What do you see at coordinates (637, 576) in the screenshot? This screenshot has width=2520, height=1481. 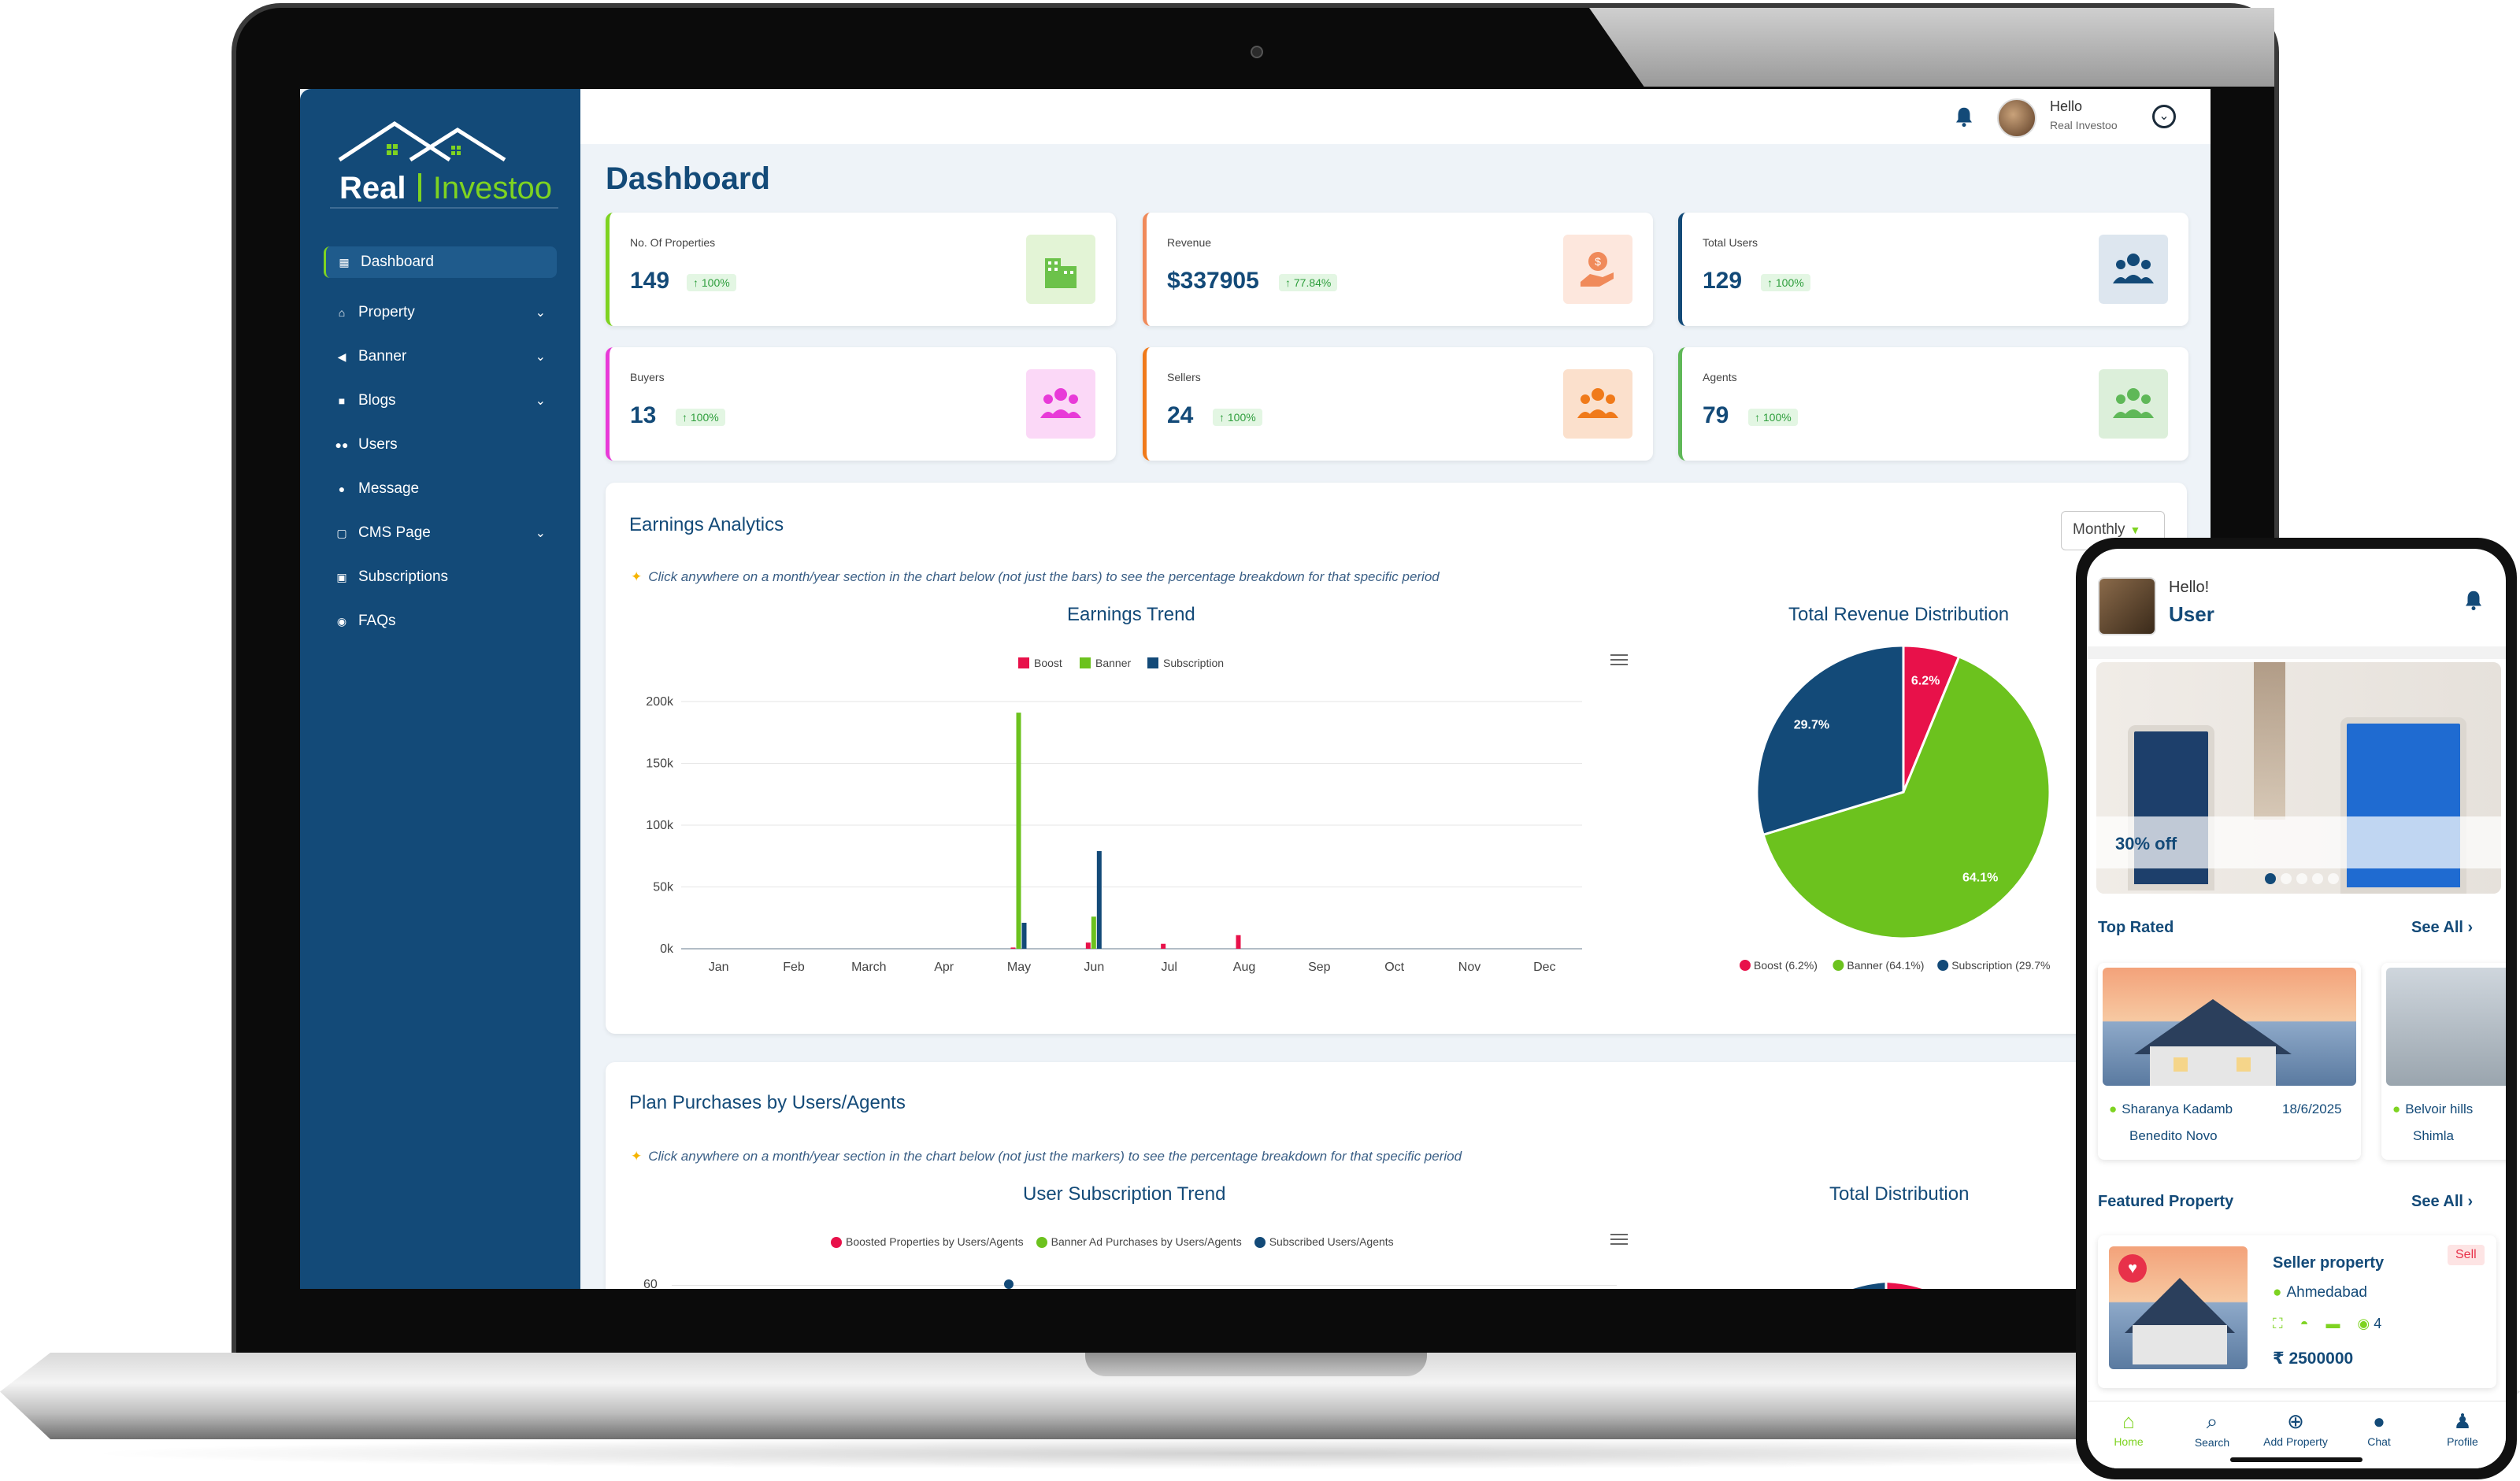 I see `lightbulb-icon: ✦` at bounding box center [637, 576].